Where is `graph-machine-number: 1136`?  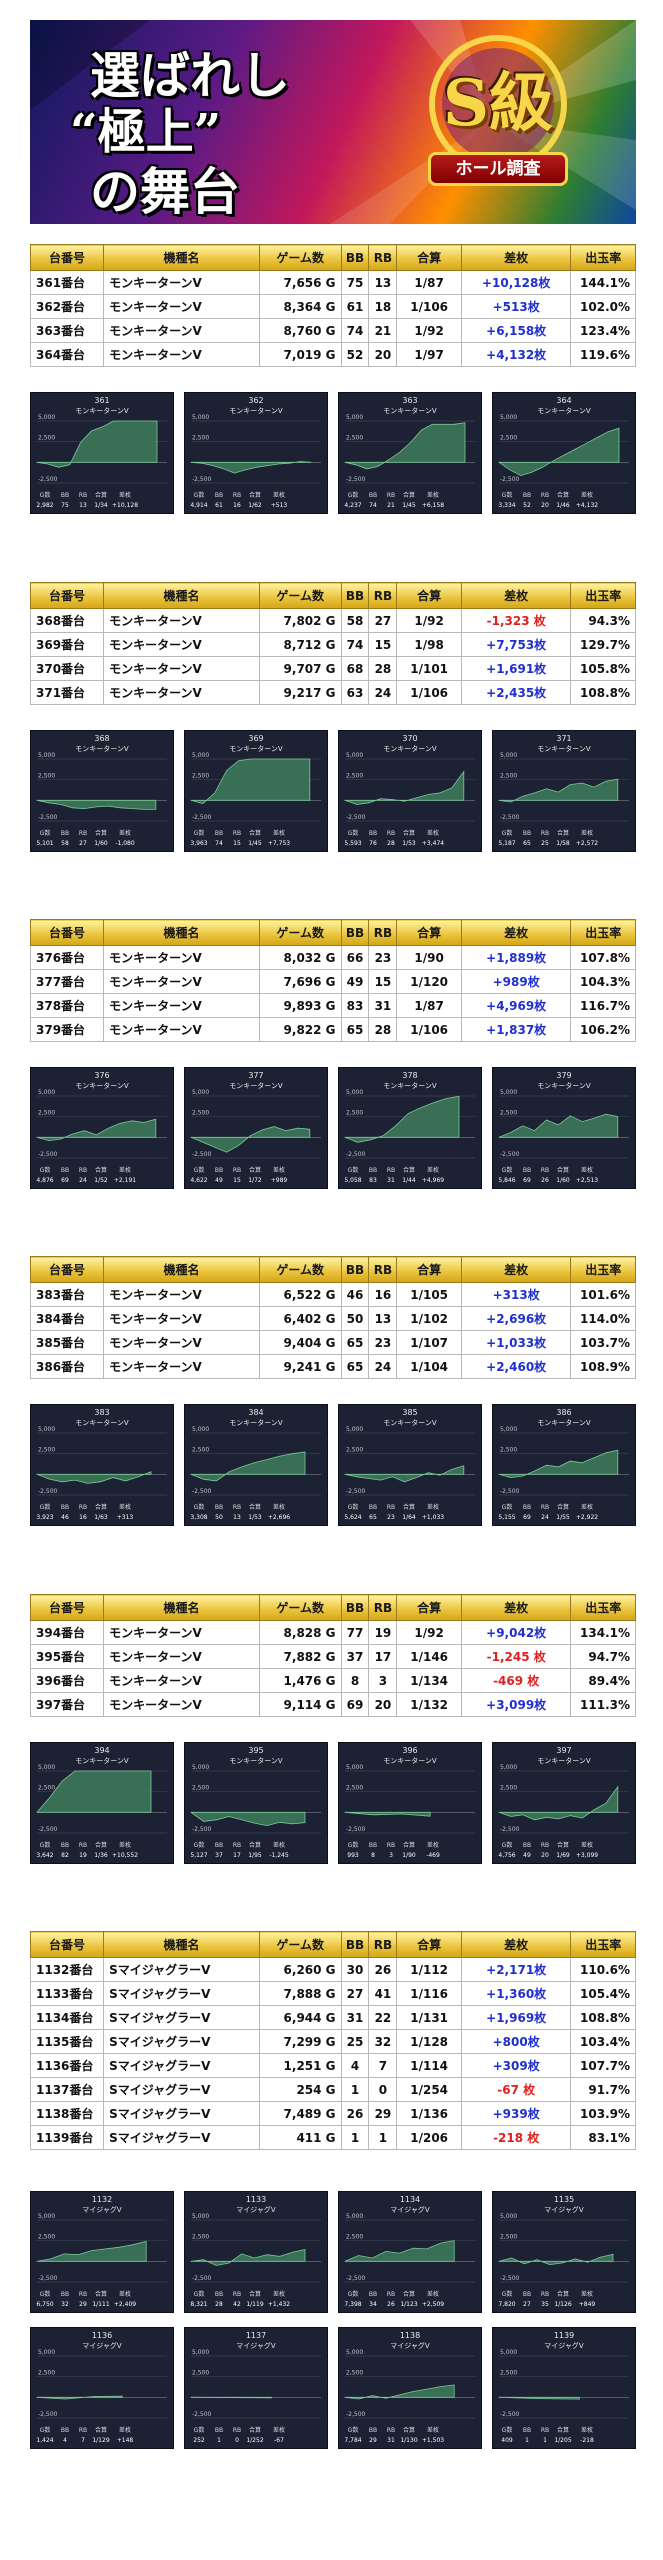 graph-machine-number: 1136 is located at coordinates (102, 2335).